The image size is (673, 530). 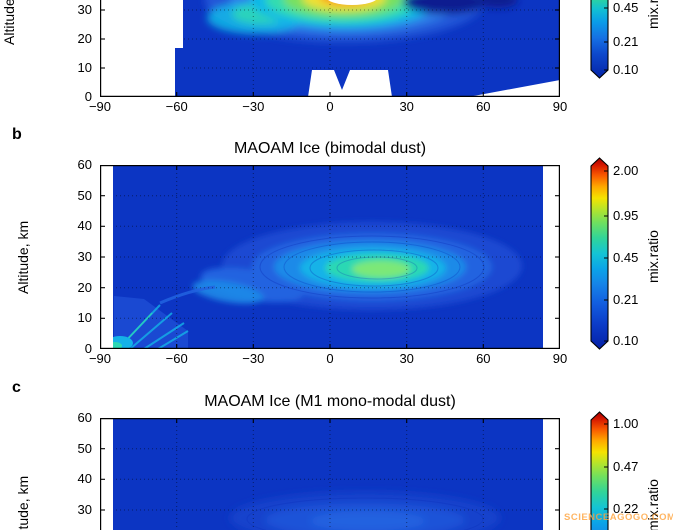 I want to click on colorbar-b, so click(x=599, y=253).